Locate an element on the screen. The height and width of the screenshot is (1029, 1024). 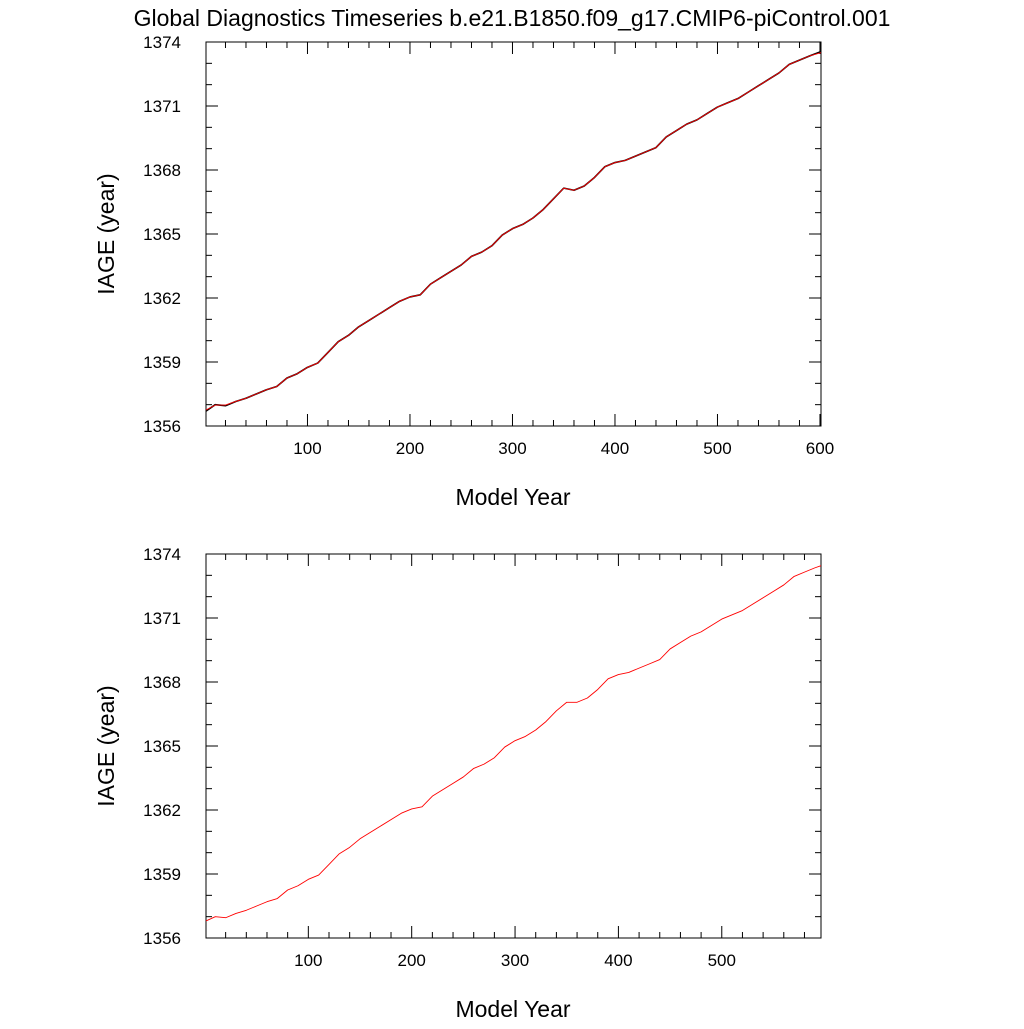
x-tick-labels: 100 200 300 400 500 600 is located at coordinates (563, 448).